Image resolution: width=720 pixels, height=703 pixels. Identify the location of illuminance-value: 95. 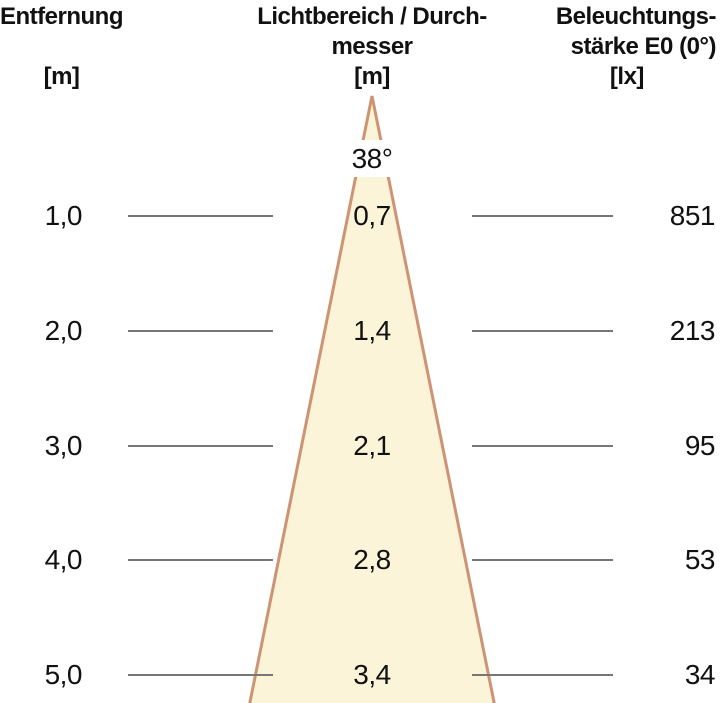
(700, 445).